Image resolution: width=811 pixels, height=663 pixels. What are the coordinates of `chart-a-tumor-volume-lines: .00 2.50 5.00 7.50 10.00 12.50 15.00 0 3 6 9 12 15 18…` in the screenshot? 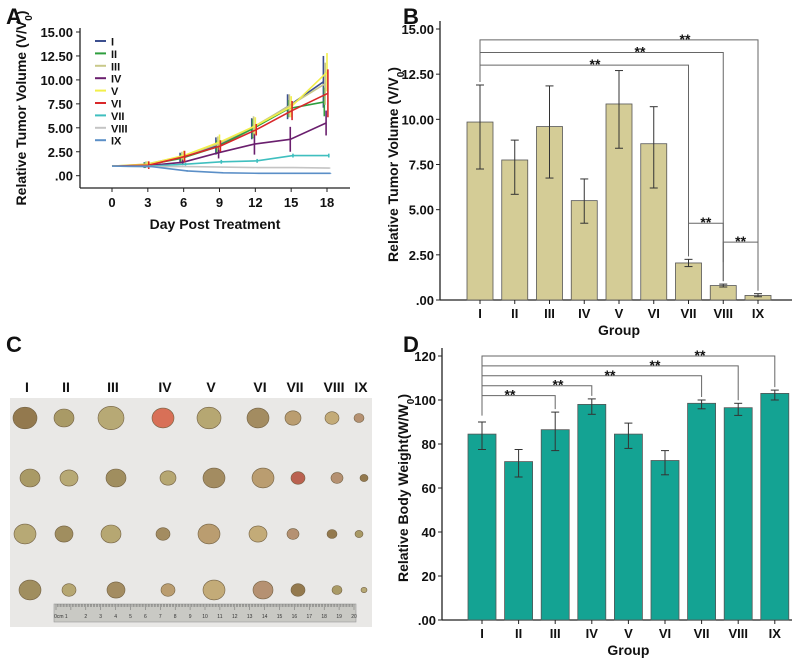 It's located at (181, 121).